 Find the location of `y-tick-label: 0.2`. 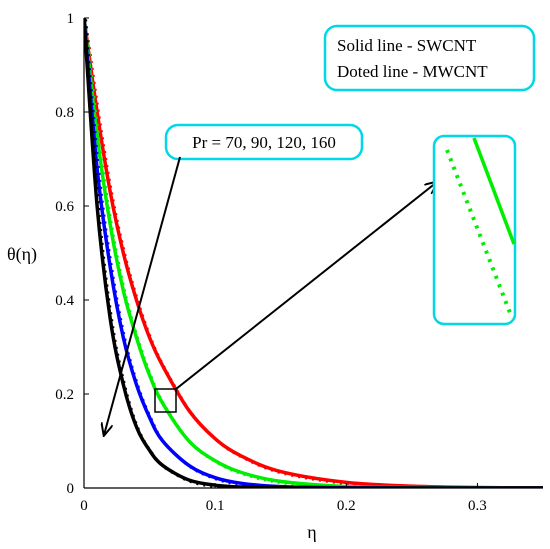

y-tick-label: 0.2 is located at coordinates (64, 395).